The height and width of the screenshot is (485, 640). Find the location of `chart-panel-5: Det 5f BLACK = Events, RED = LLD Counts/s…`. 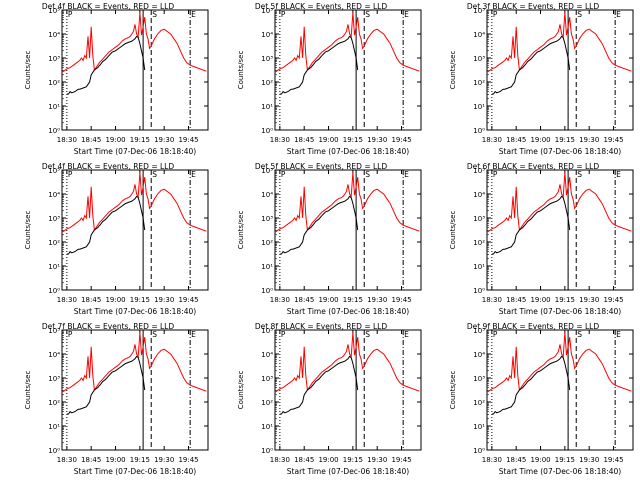

chart-panel-5: Det 5f BLACK = Events, RED = LLD Counts/s… is located at coordinates (329, 239).